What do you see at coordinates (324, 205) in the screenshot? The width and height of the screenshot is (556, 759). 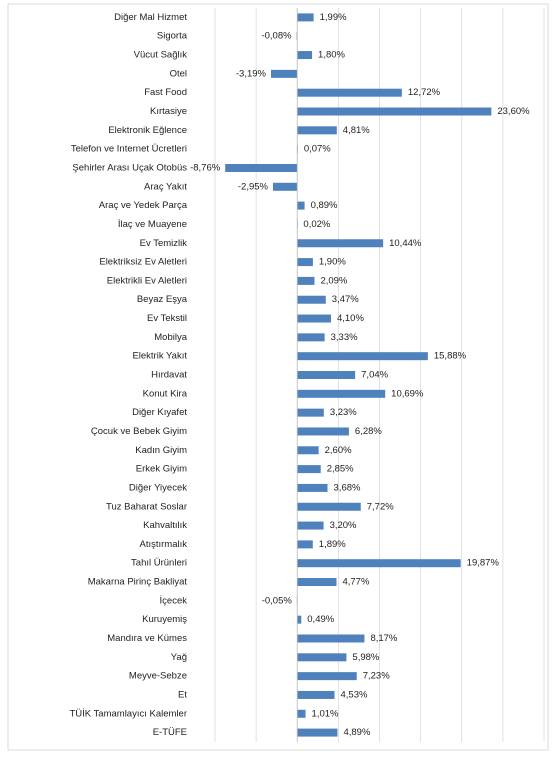 I see `data-label: 0,89%` at bounding box center [324, 205].